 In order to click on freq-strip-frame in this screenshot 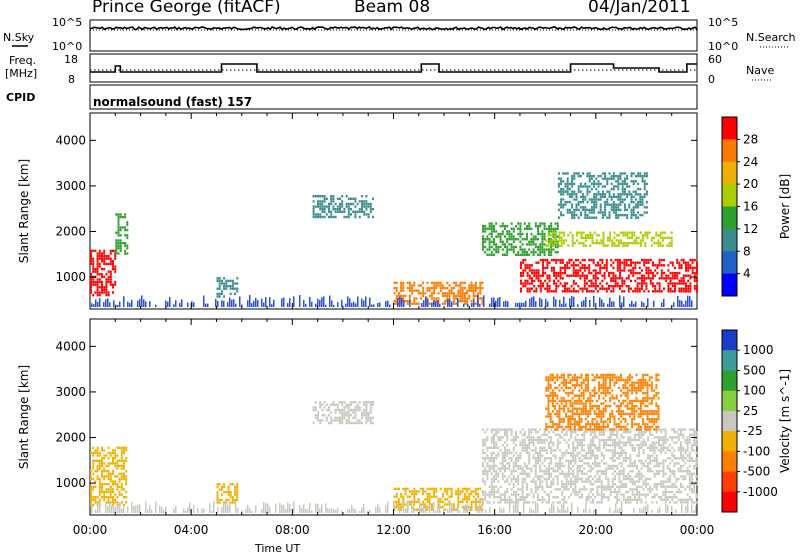, I will do `click(393, 68)`.